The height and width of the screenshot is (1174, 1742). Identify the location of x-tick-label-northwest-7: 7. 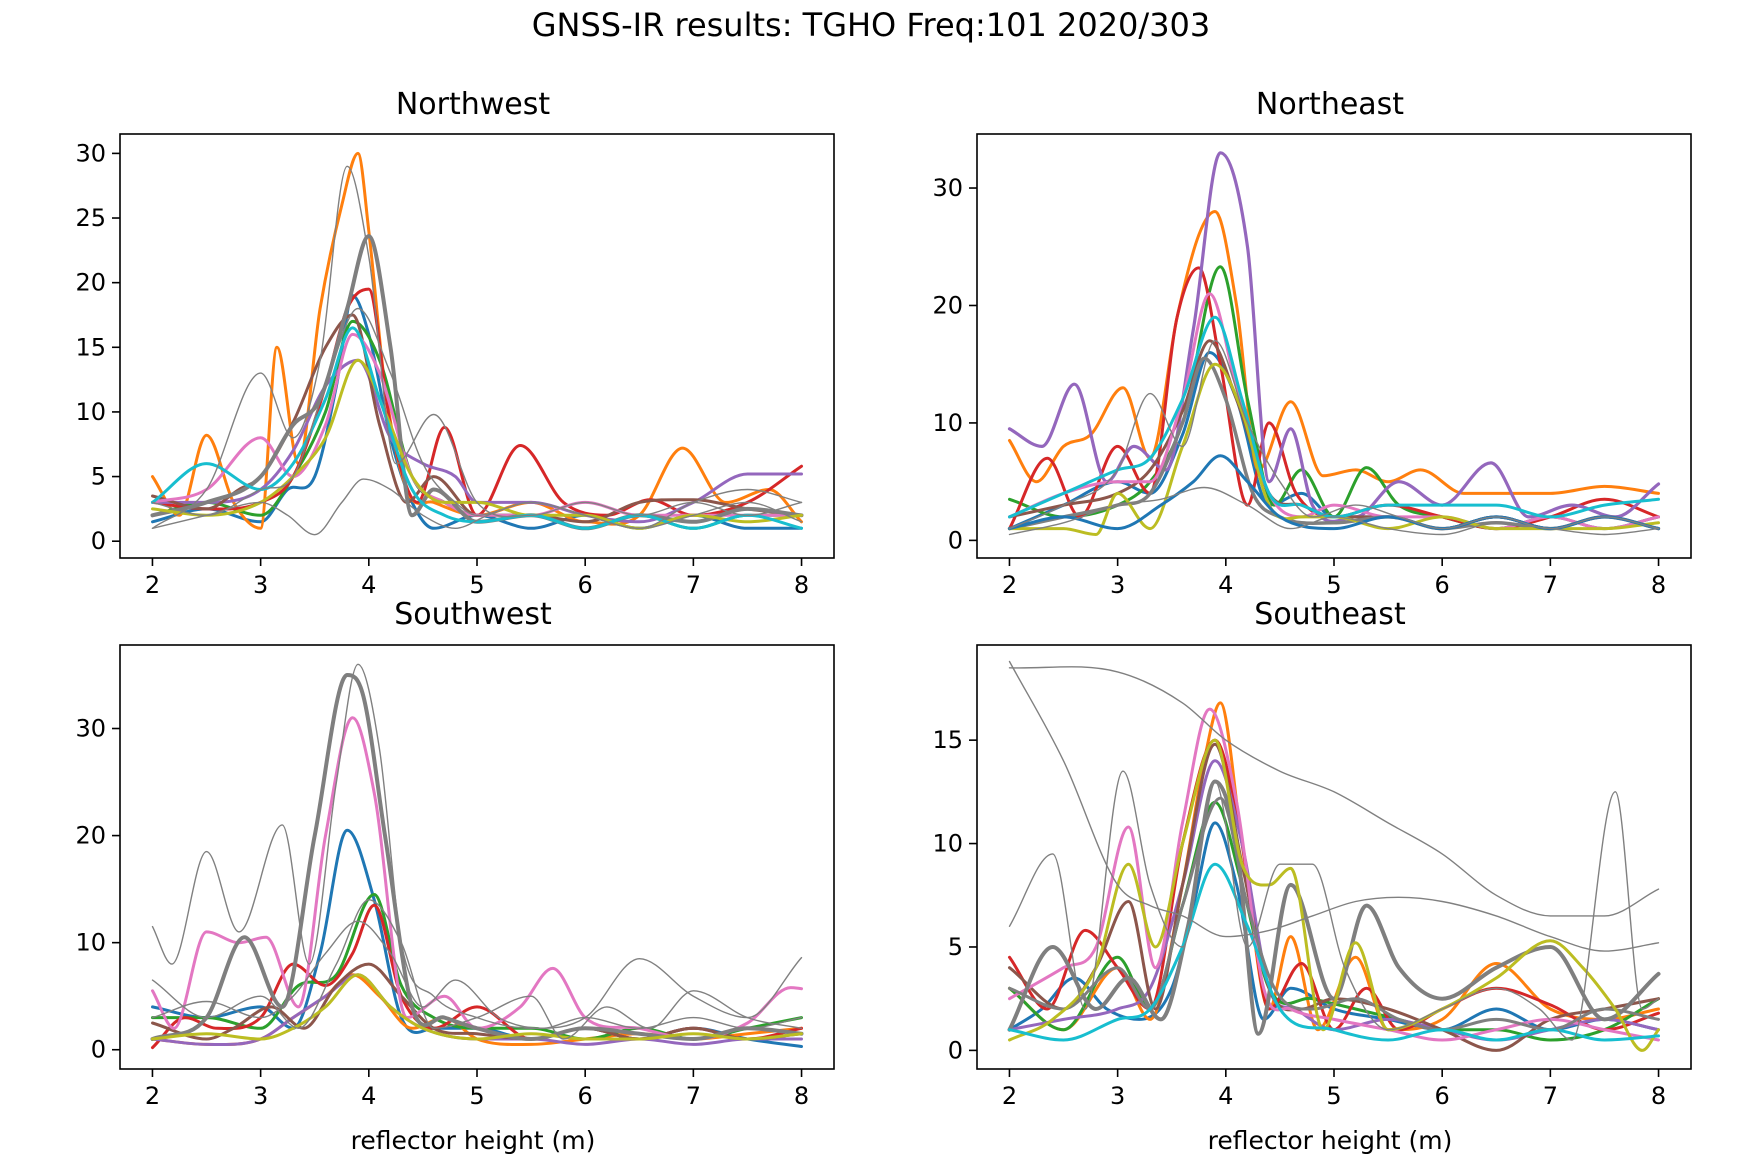
(693, 585).